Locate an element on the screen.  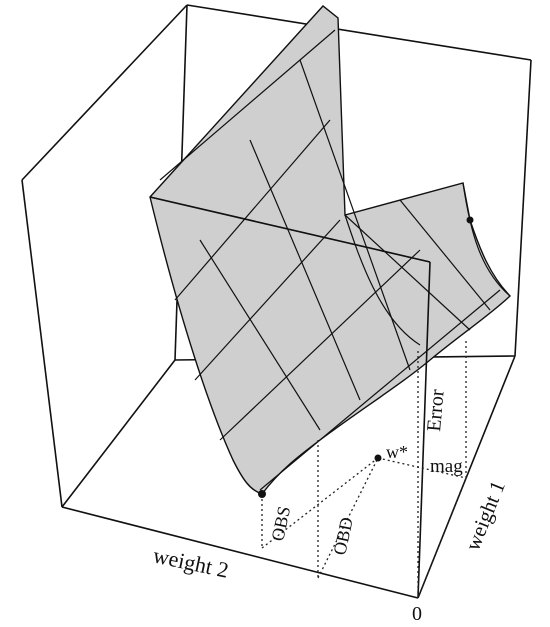
corner-point is located at coordinates (470, 220).